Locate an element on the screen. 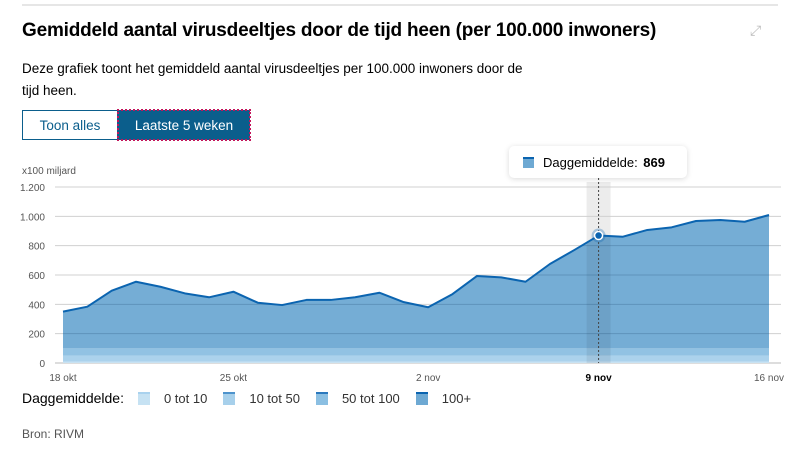  y-axis-unit-label: x100 miljard is located at coordinates (49, 171).